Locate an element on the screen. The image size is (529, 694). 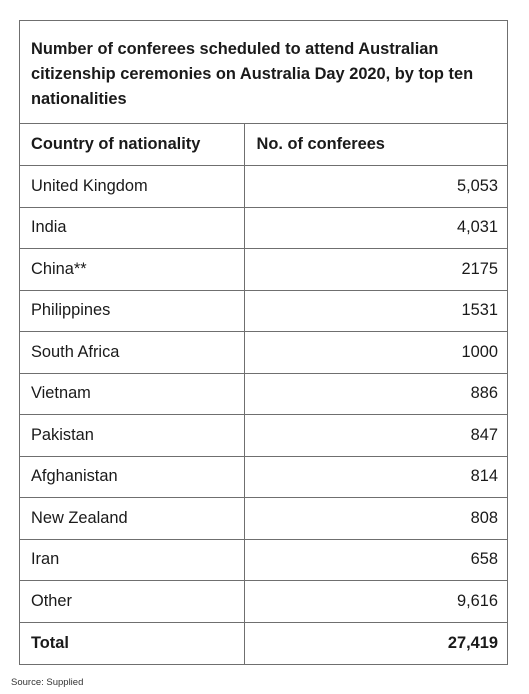
country-cell: India is located at coordinates (132, 228).